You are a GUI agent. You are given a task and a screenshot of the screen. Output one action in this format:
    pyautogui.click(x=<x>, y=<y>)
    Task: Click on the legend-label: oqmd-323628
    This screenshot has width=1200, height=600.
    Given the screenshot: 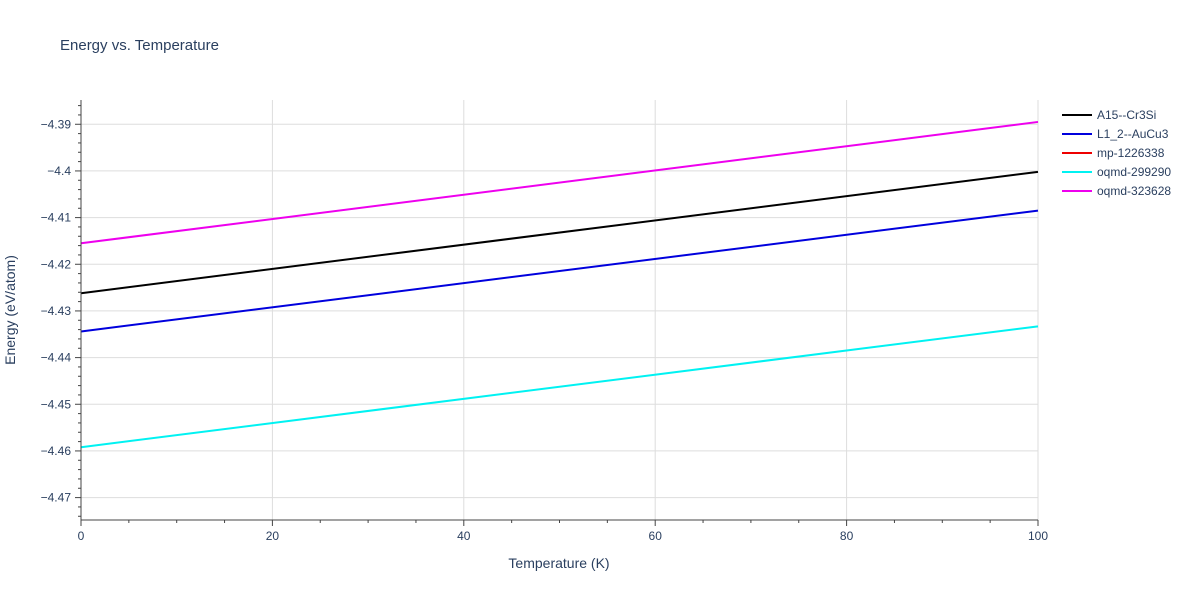 What is the action you would take?
    pyautogui.click(x=1134, y=191)
    